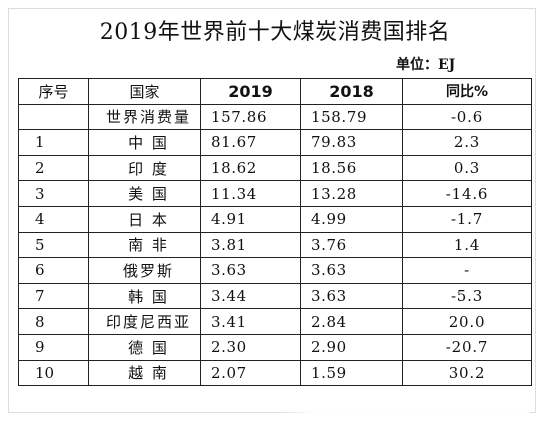  Describe the element at coordinates (144, 296) in the screenshot. I see `cell-country: 韩 国` at that location.